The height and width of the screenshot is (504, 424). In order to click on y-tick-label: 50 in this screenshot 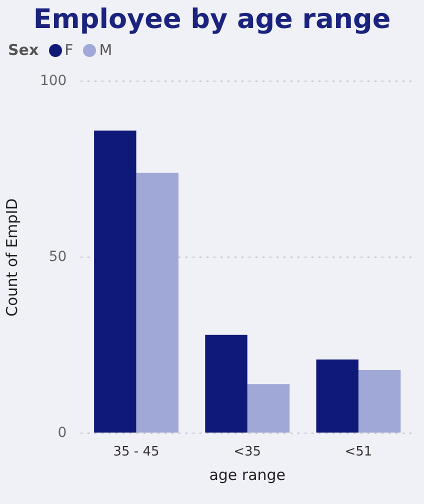, I will do `click(57, 257)`.